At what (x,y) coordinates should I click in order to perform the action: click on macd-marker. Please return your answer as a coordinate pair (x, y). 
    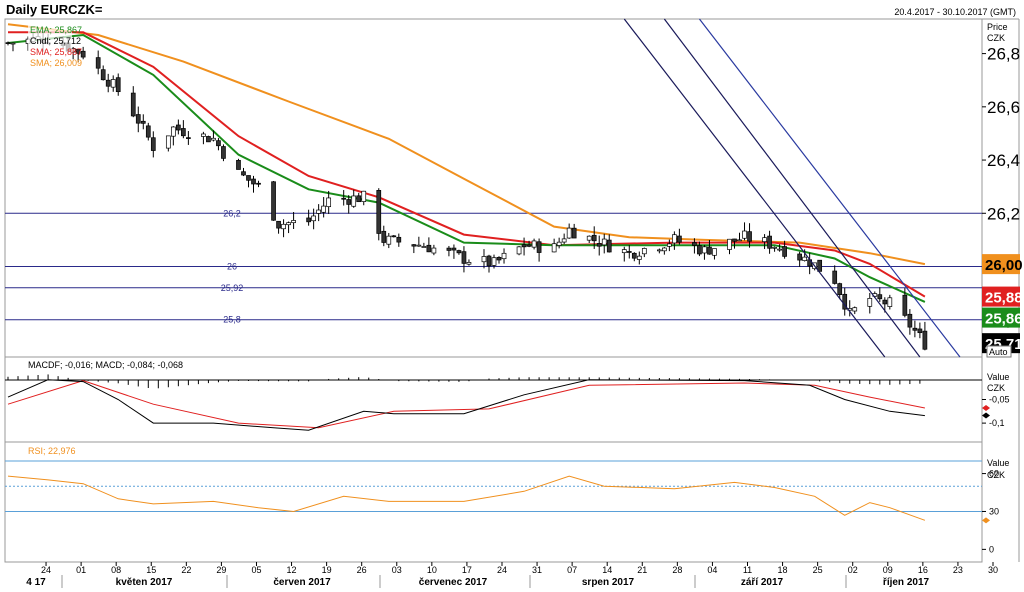
    Looking at the image, I should click on (986, 415).